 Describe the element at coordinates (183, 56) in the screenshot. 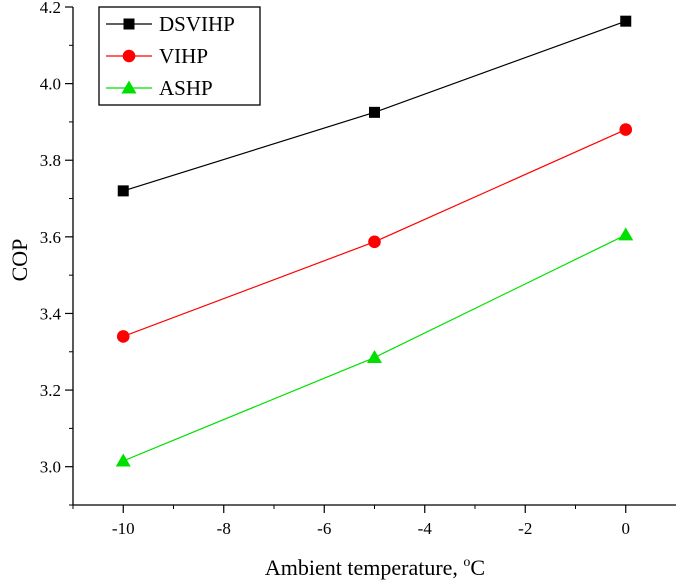

I see `legend-label: VIHP` at that location.